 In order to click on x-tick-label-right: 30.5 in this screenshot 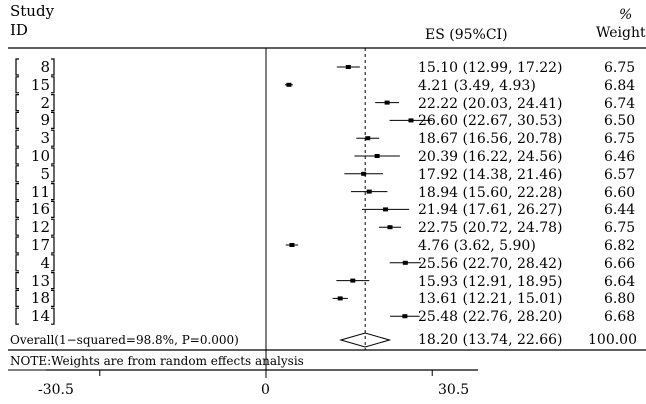, I will do `click(454, 390)`.